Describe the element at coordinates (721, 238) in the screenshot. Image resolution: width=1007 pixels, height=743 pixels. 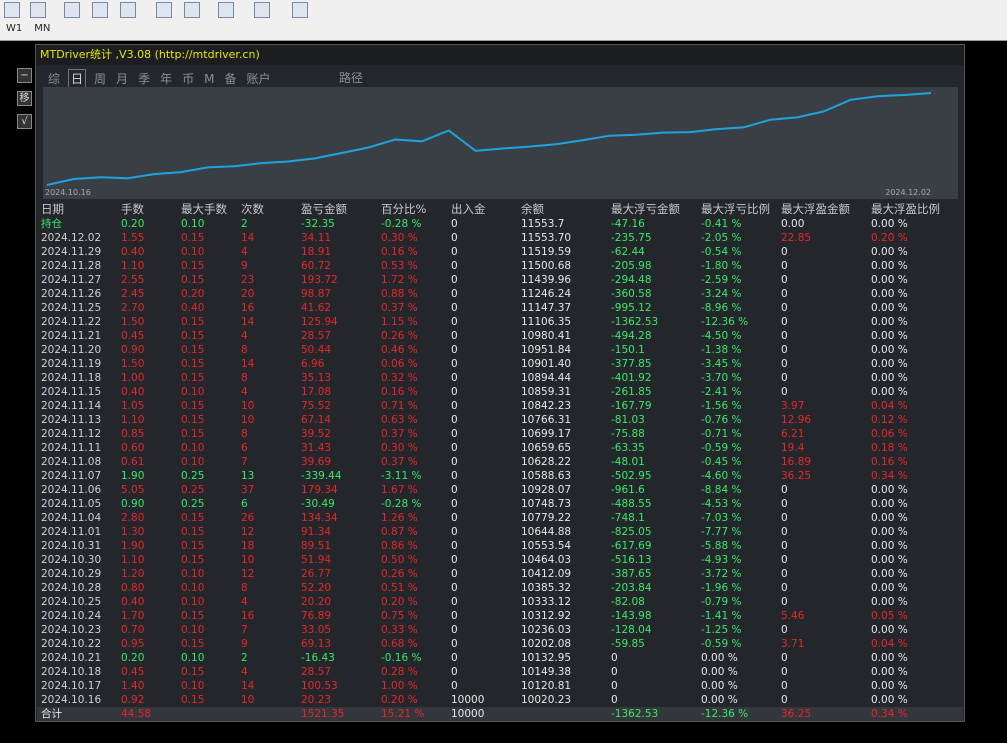
I see `table-cell: -2.05 %` at that location.